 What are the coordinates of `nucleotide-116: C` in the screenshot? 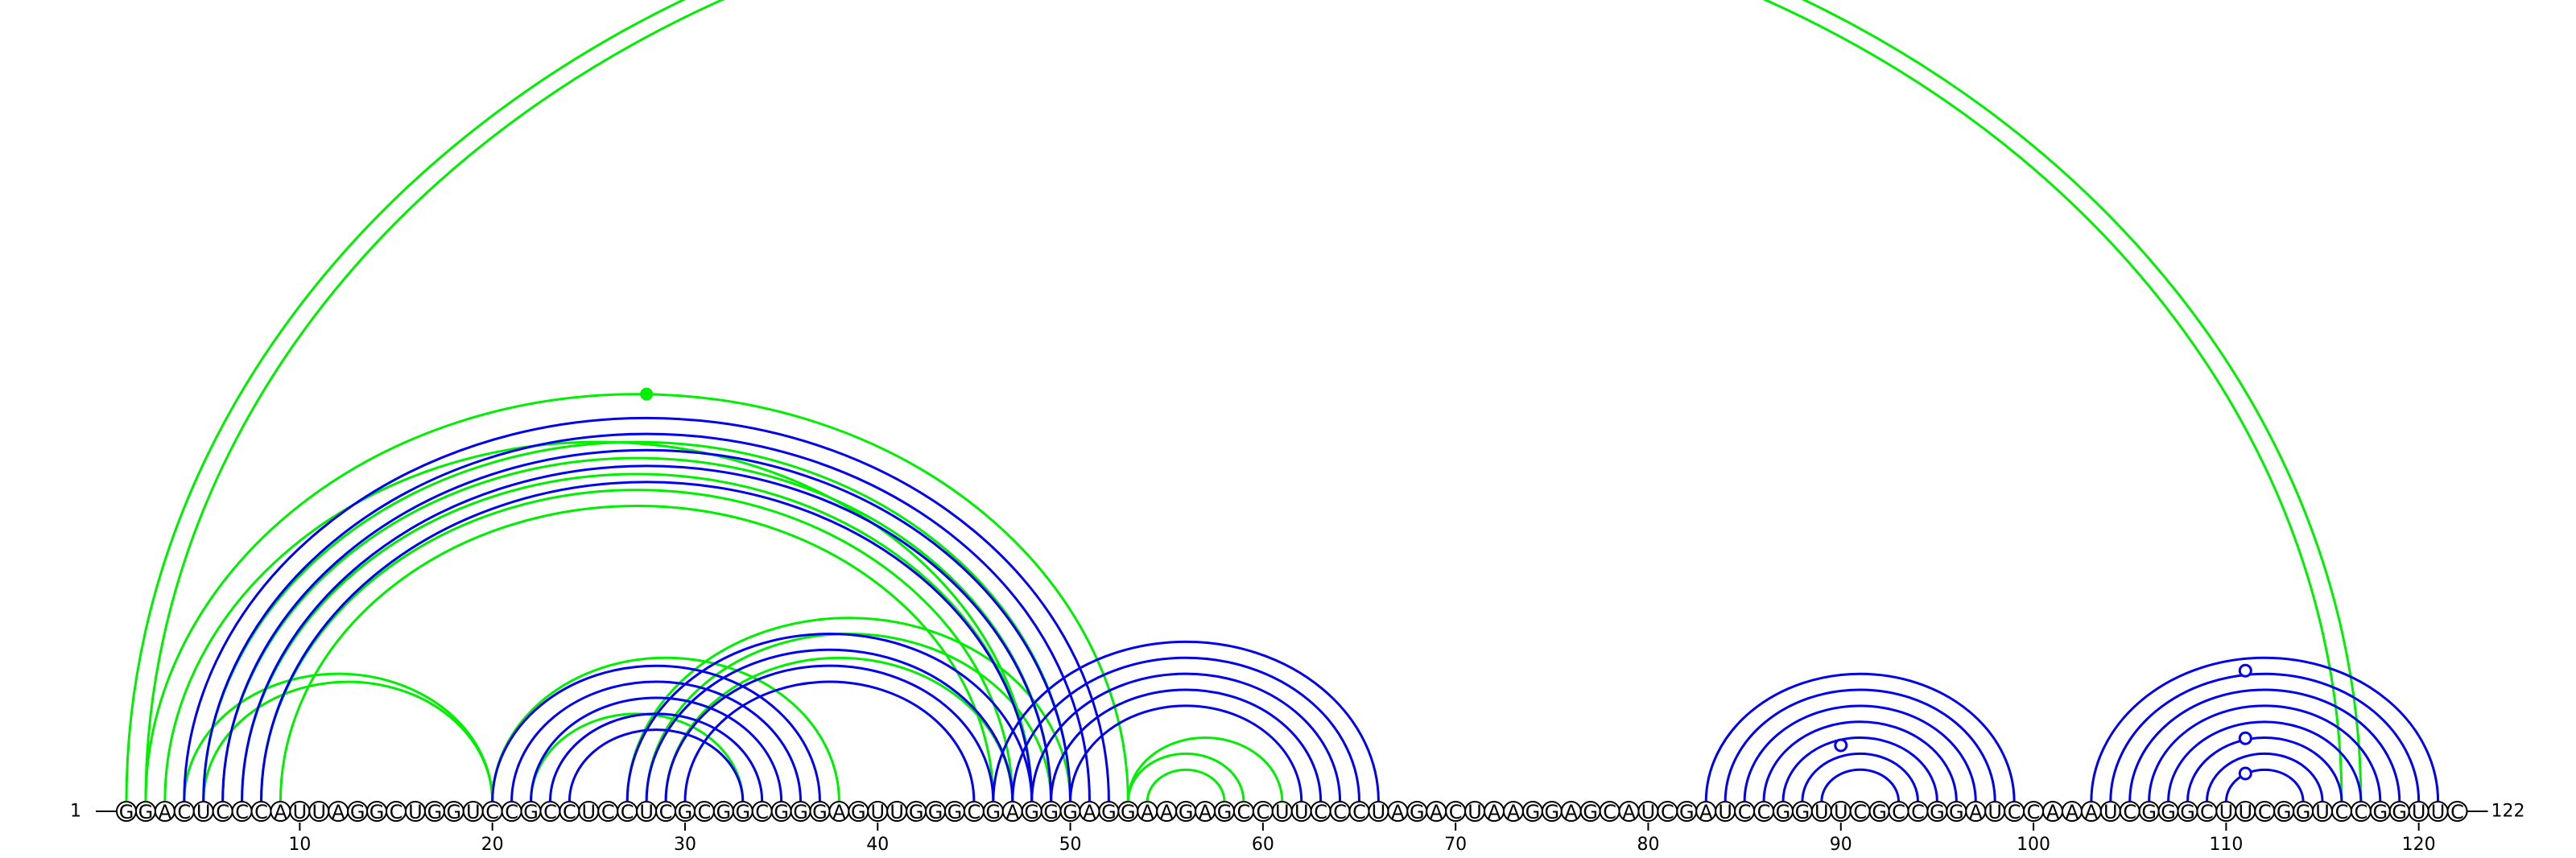 It's located at (2341, 812).